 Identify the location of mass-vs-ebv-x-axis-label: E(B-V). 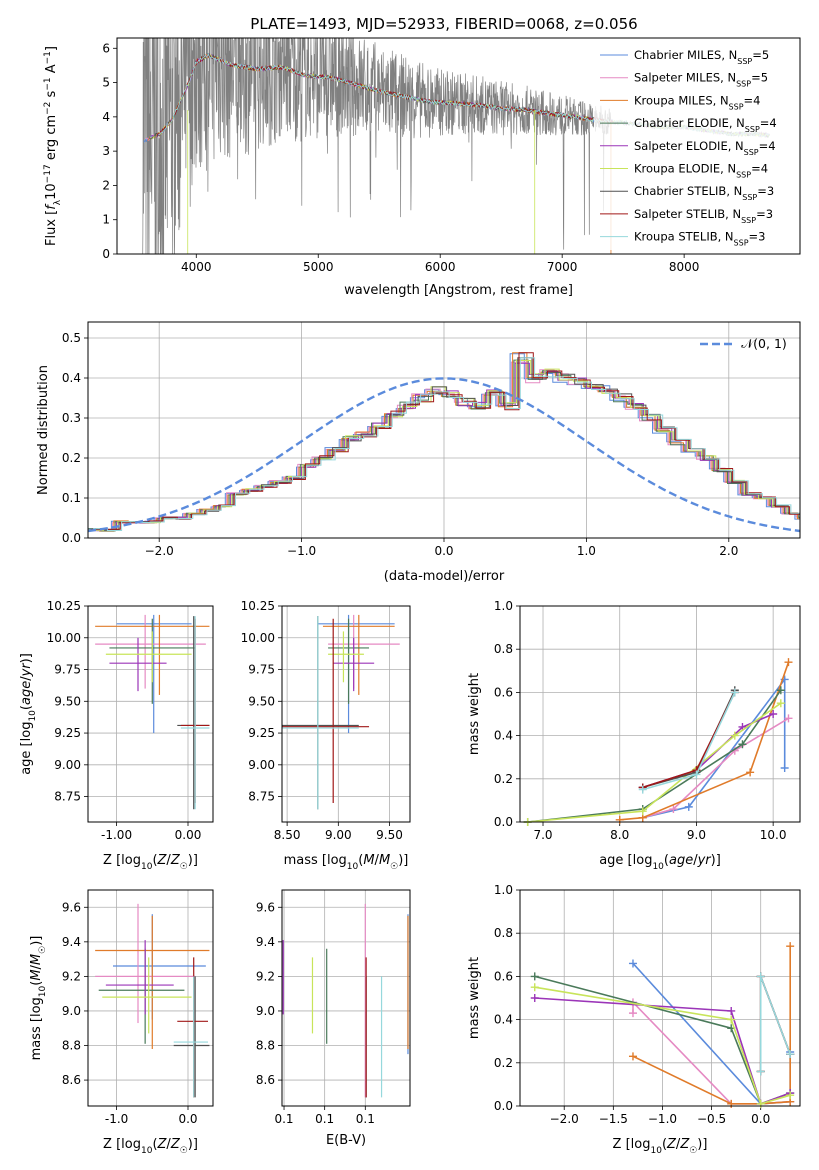
(346, 1140).